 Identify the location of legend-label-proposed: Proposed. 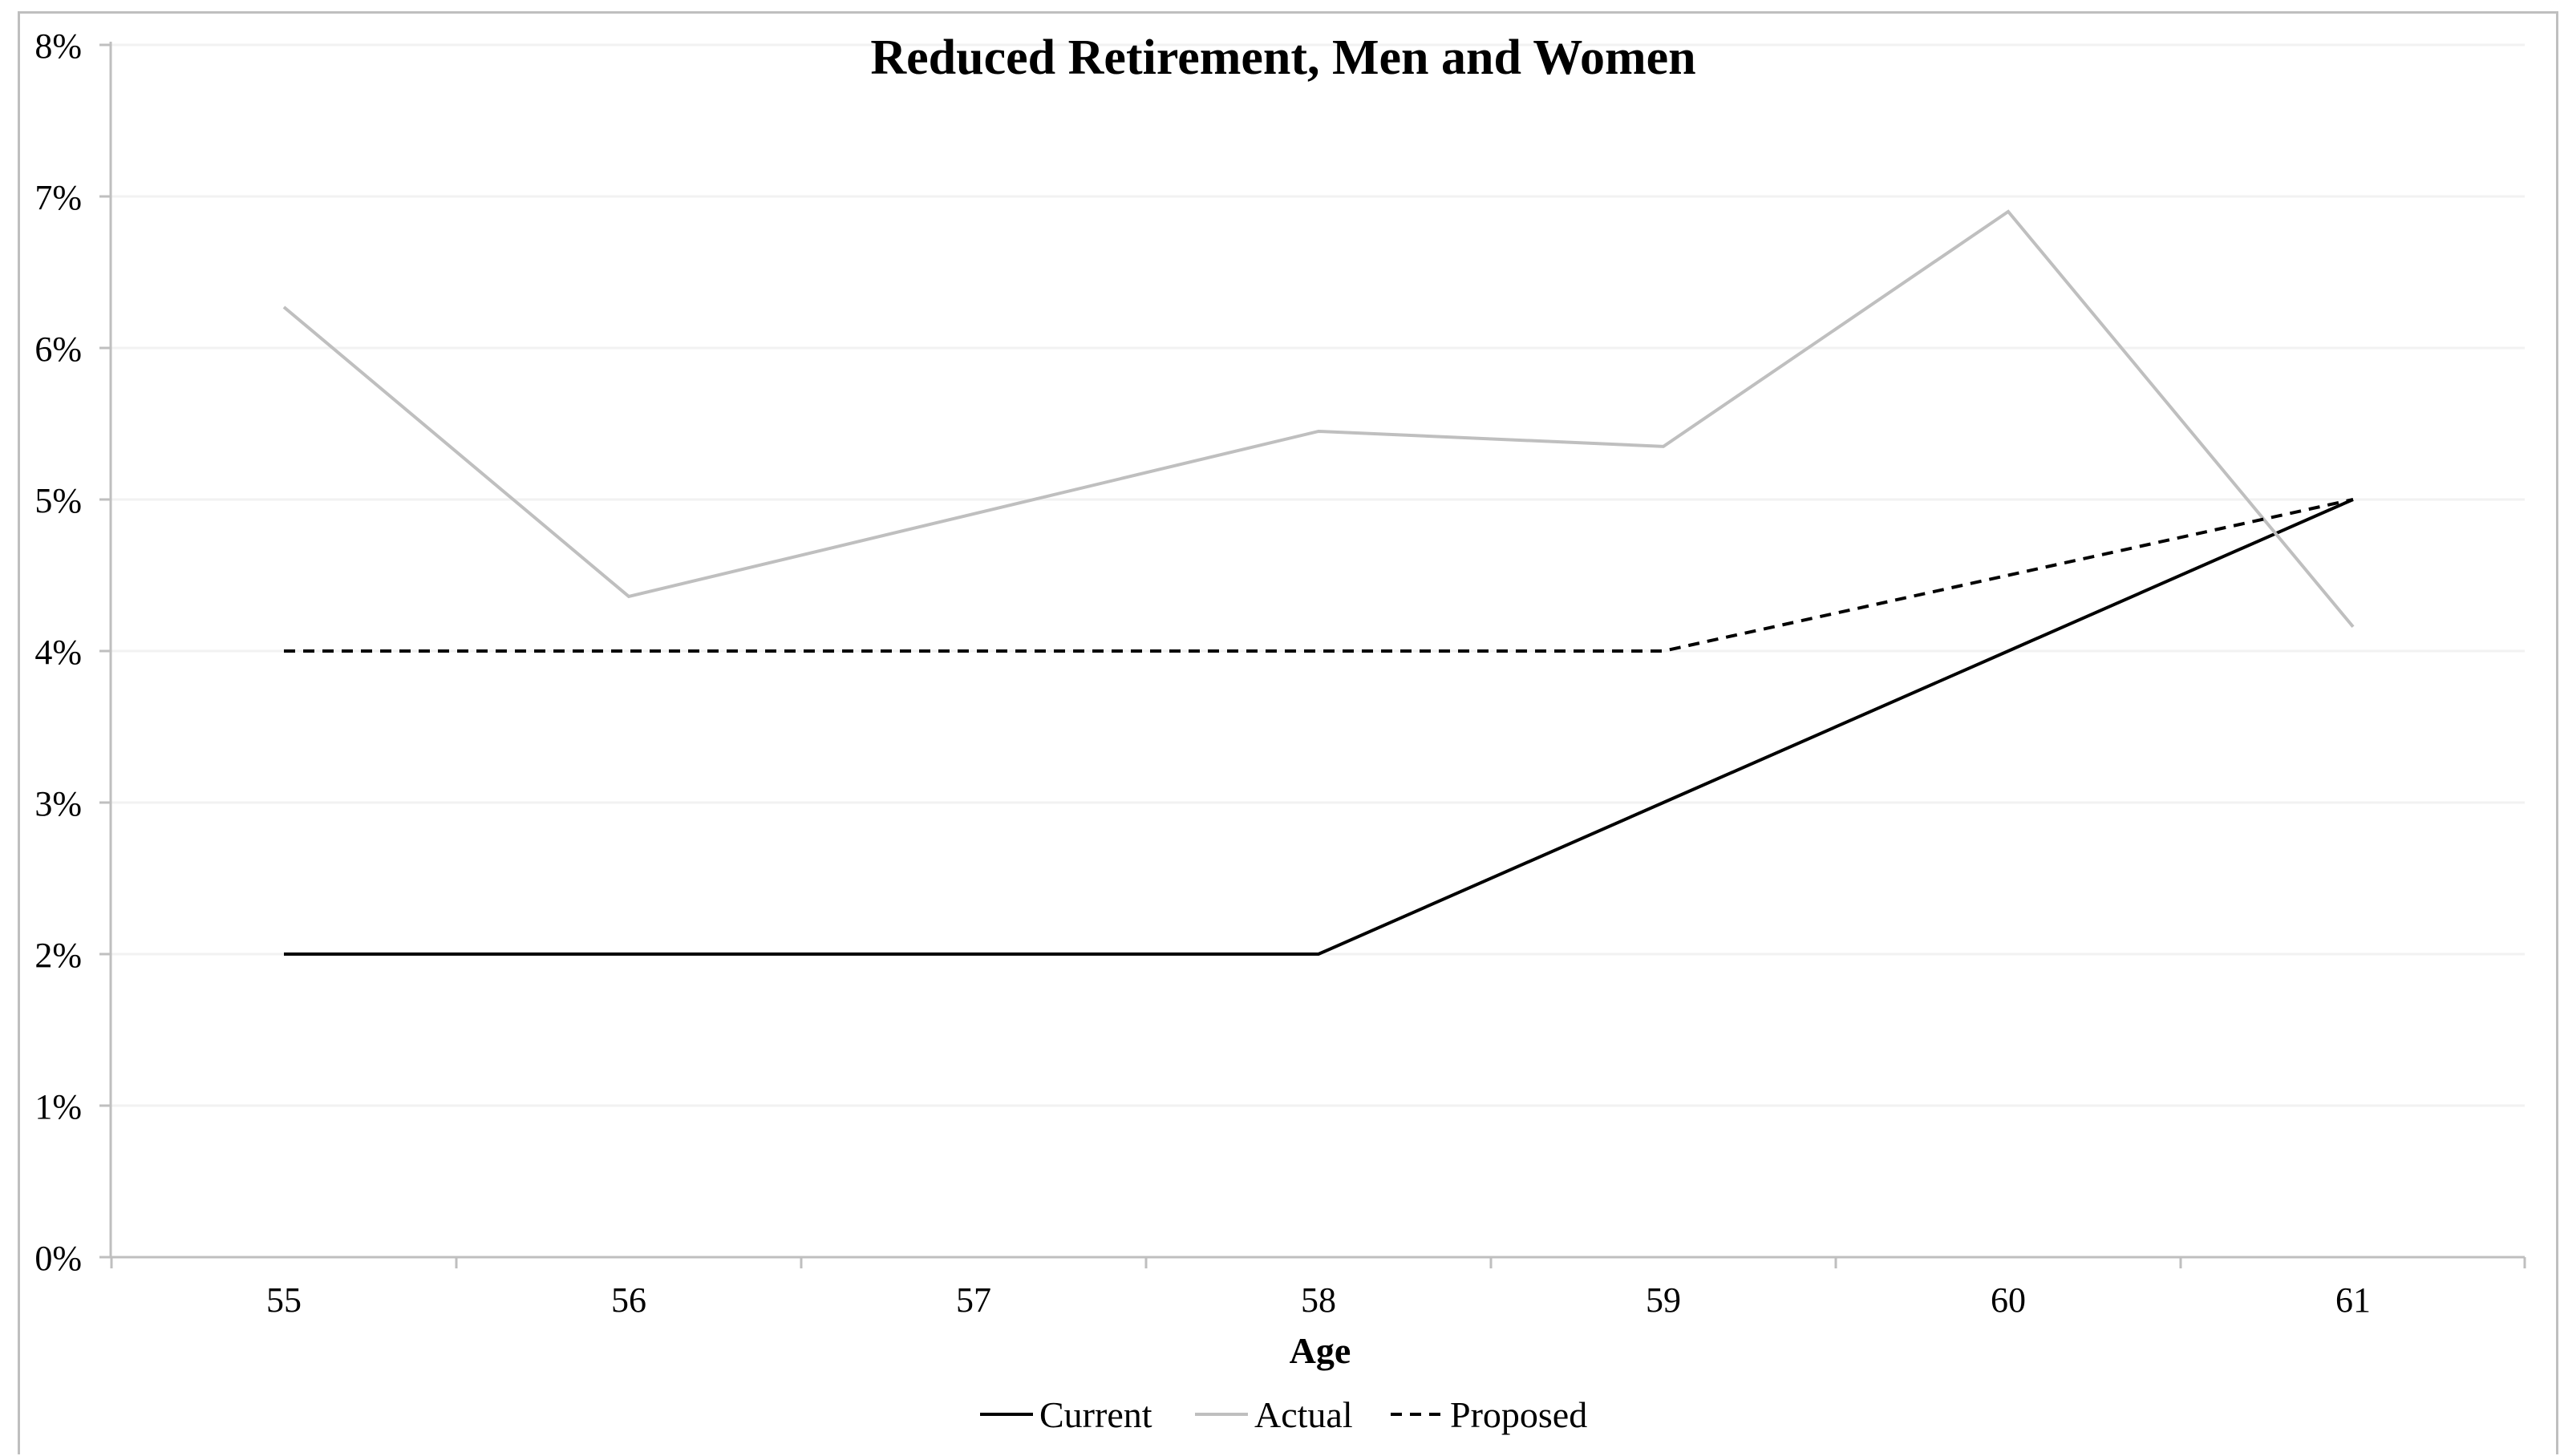
(1518, 1414).